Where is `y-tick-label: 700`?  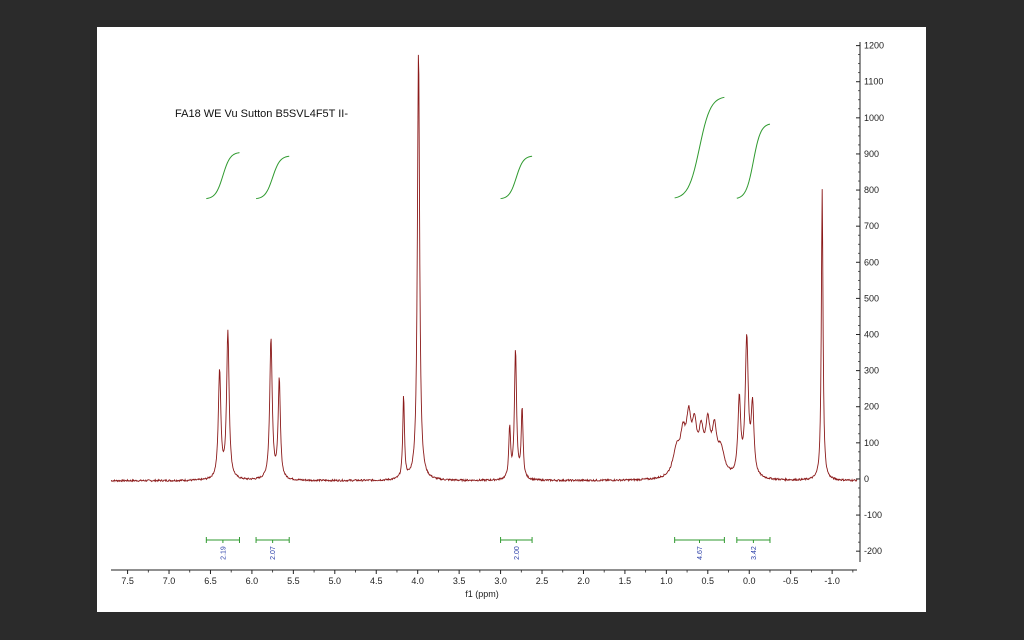 y-tick-label: 700 is located at coordinates (871, 226).